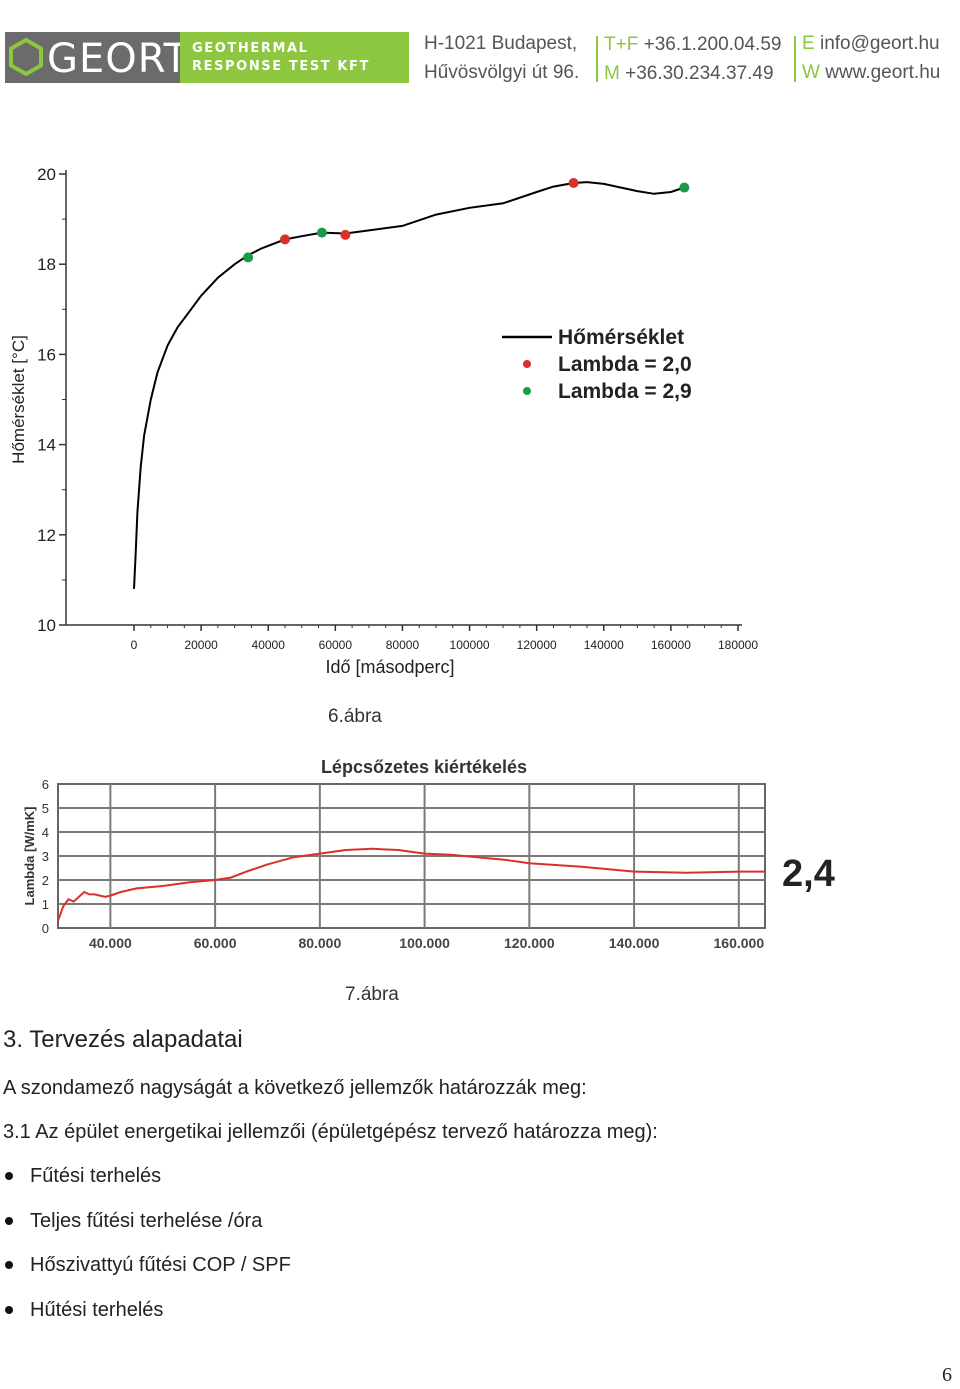 This screenshot has height=1389, width=960. I want to click on list-item-text: Fűtési terhelés, so click(96, 1176).